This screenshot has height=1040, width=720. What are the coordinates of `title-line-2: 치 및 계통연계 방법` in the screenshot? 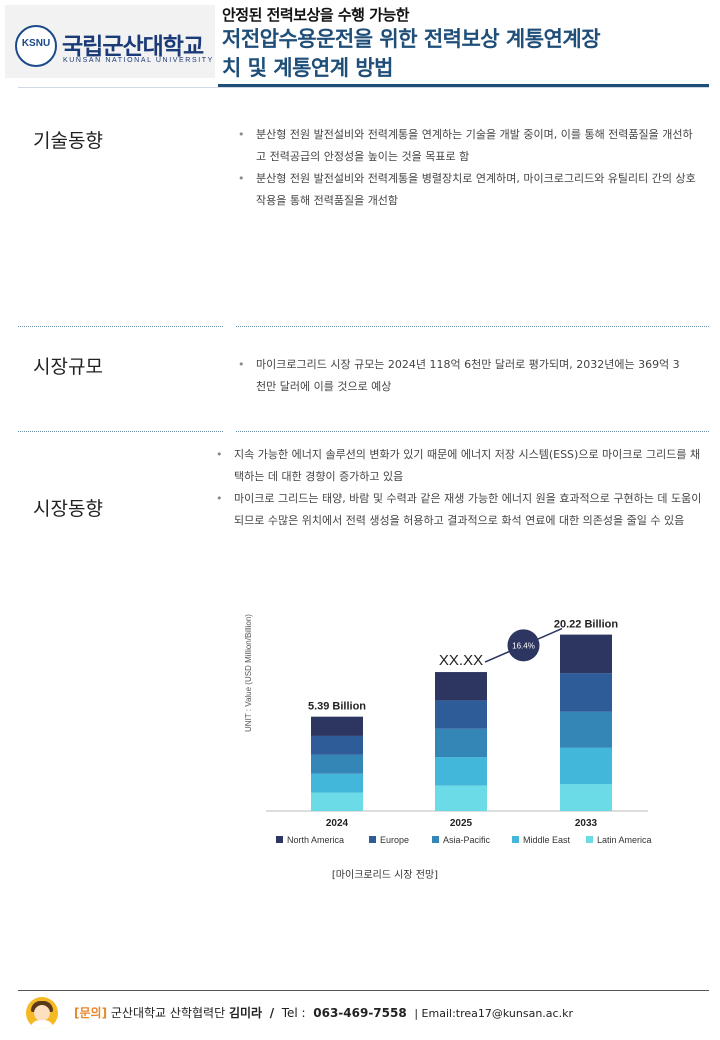 It's located at (308, 68).